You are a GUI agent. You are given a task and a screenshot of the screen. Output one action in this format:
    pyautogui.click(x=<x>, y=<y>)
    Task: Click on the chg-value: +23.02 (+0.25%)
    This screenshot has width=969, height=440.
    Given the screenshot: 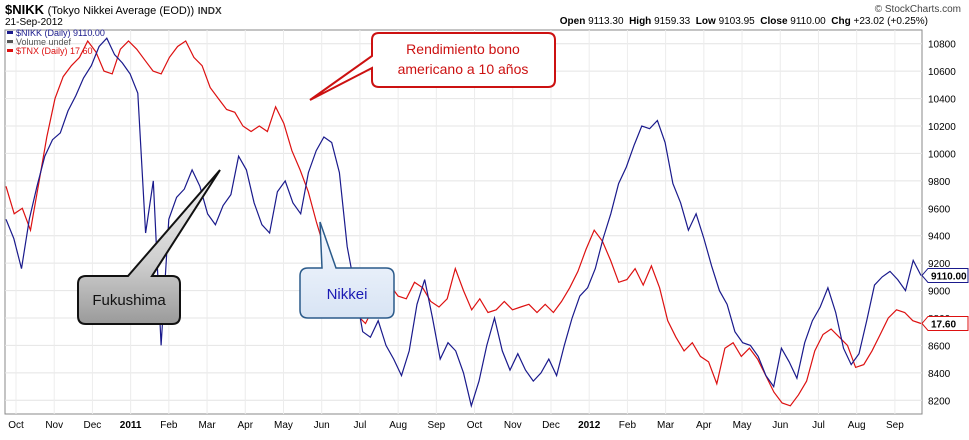 What is the action you would take?
    pyautogui.click(x=891, y=21)
    